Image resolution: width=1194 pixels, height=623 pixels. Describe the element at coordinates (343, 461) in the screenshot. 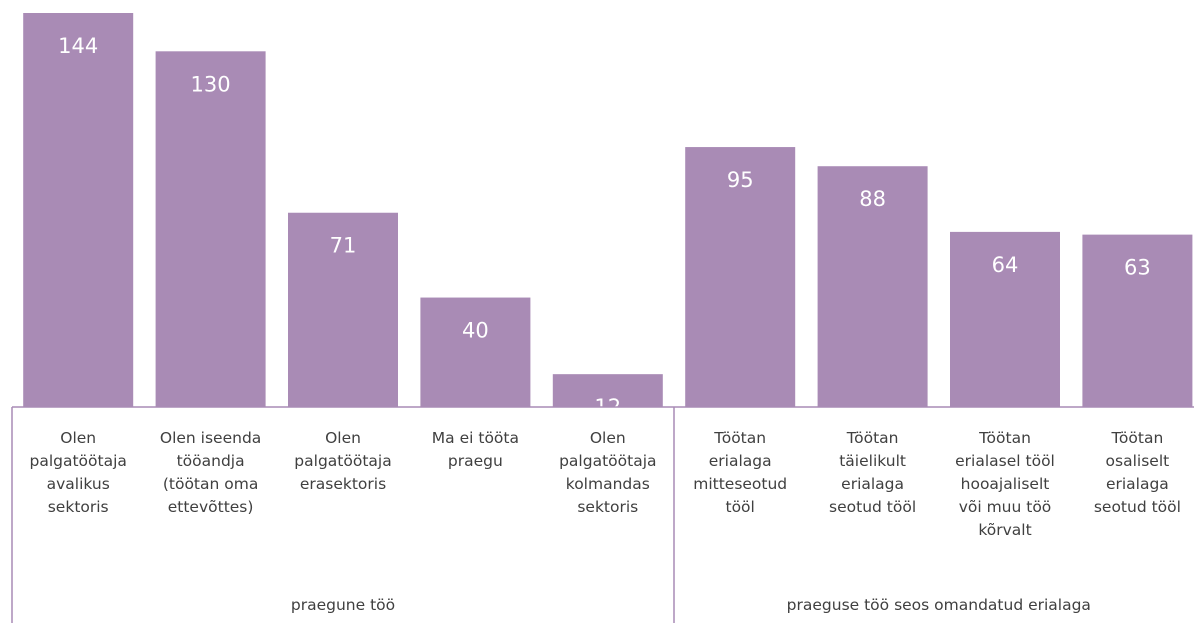

I see `x-tick-label: Olen palgatöötaja erasektoris` at that location.